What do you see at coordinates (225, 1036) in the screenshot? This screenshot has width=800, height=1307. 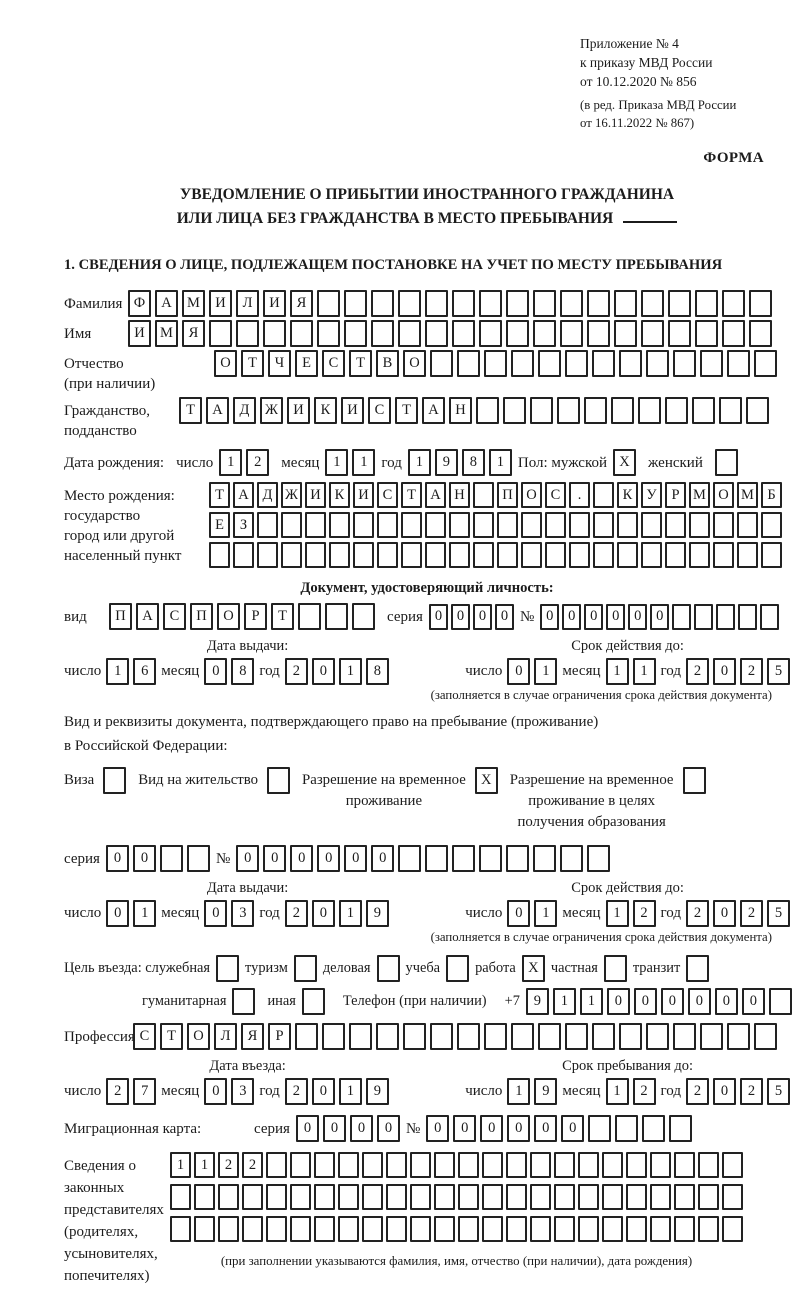 I see `char-cell: Л` at bounding box center [225, 1036].